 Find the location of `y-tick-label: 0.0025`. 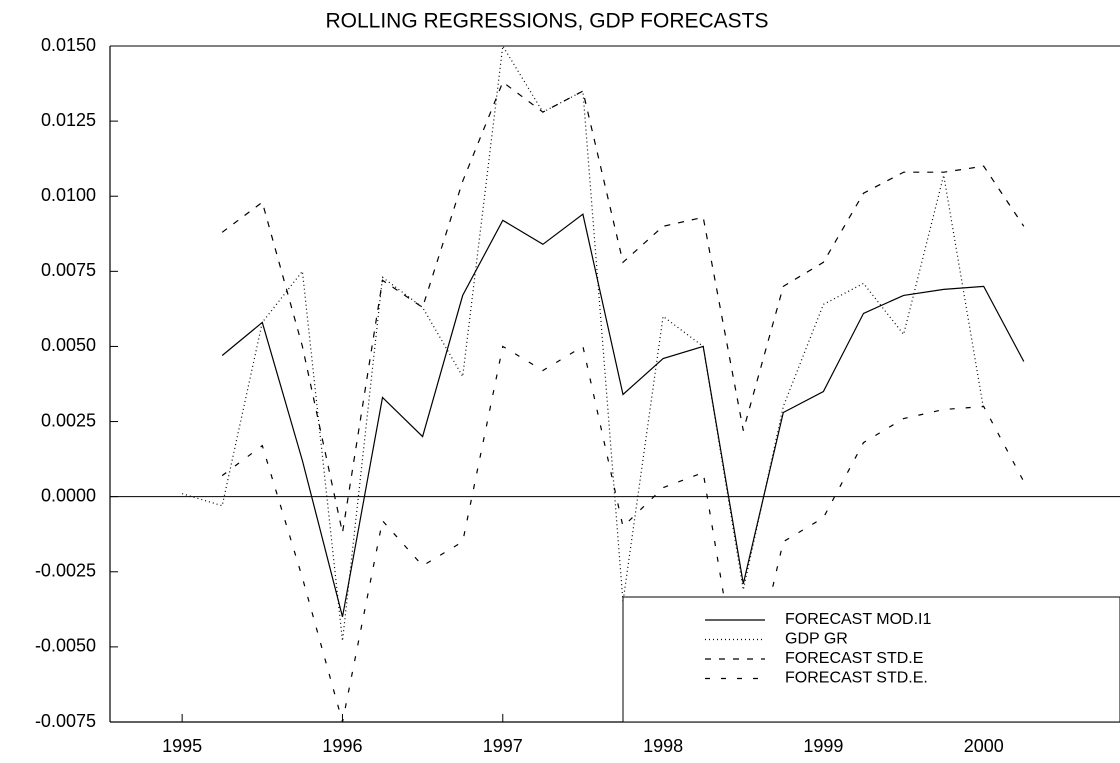

y-tick-label: 0.0025 is located at coordinates (68, 420).